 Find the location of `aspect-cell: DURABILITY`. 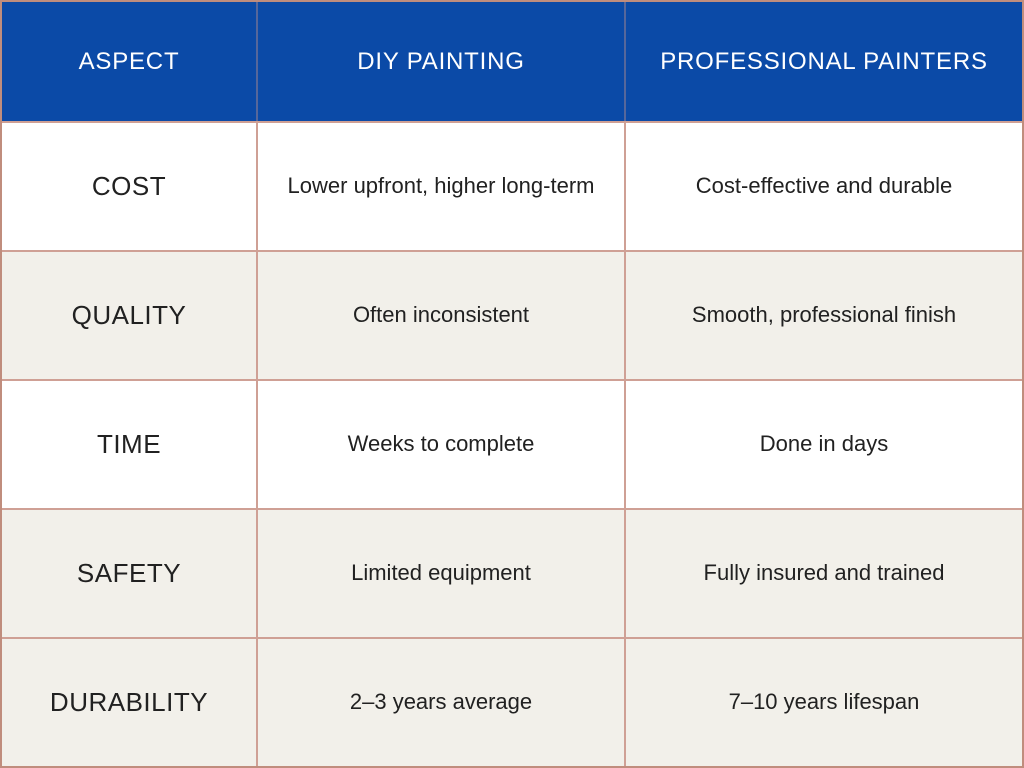

aspect-cell: DURABILITY is located at coordinates (130, 701).